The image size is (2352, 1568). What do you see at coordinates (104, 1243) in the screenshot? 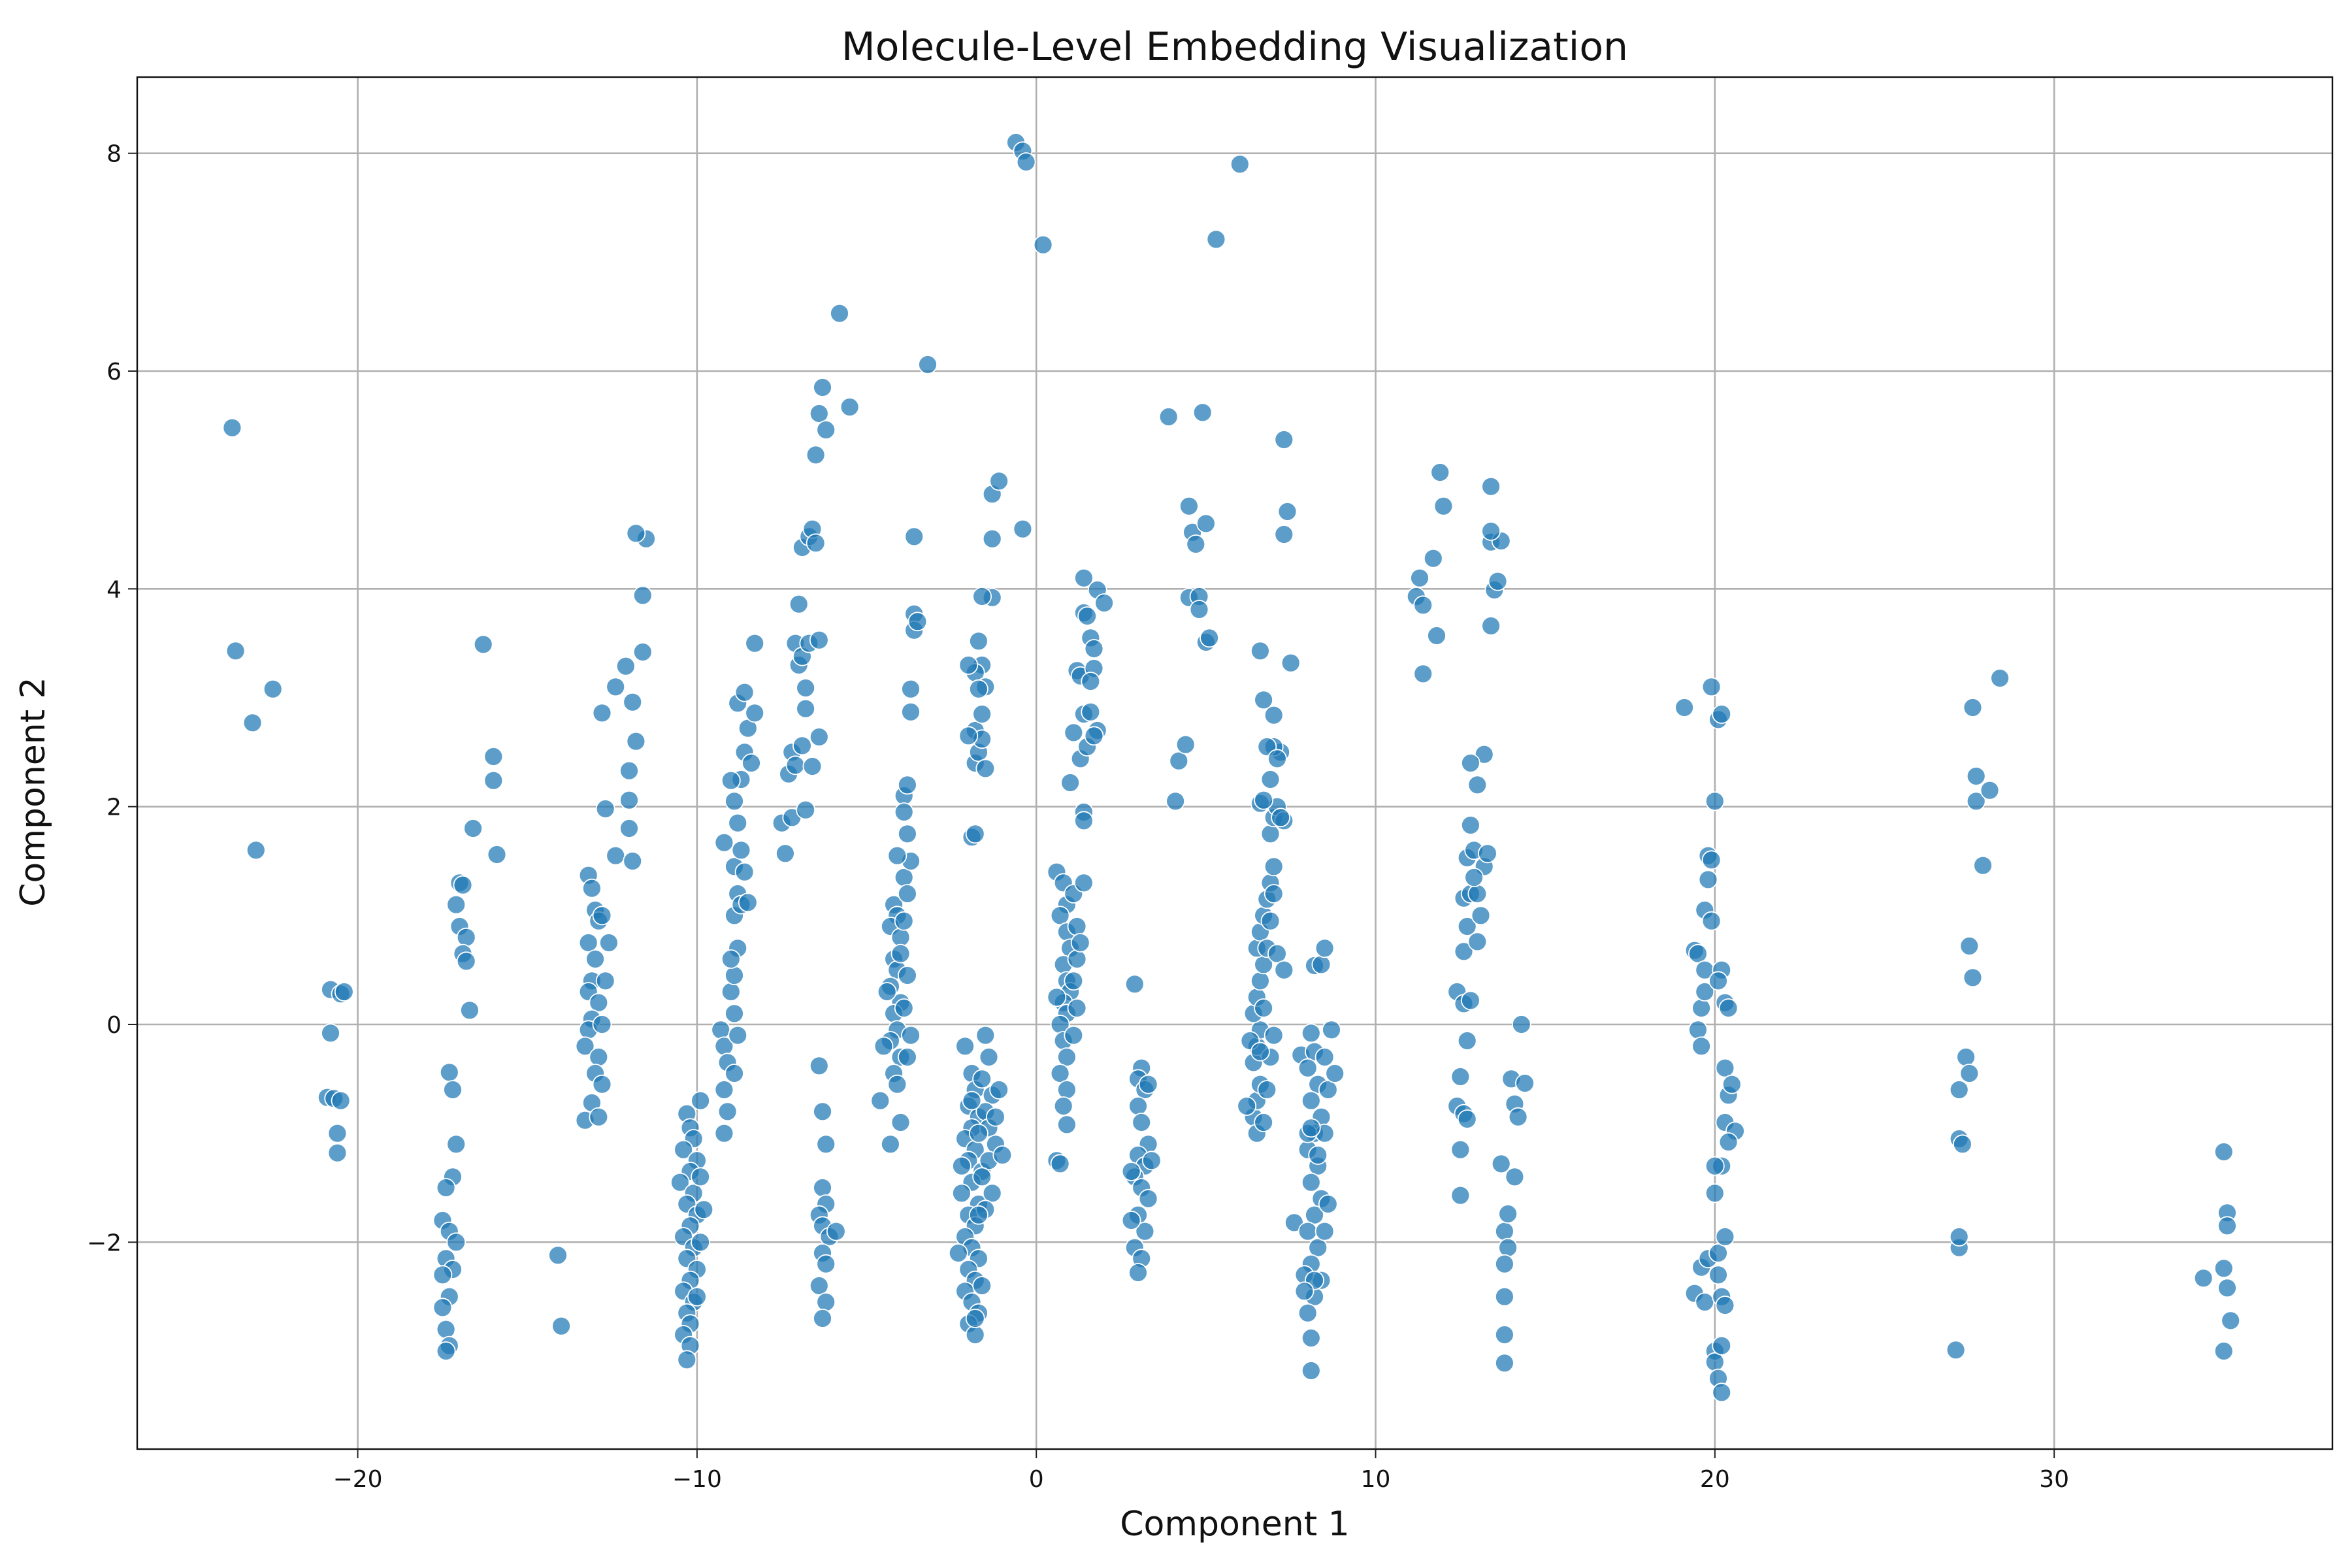
I see `y-tick-label: −2` at bounding box center [104, 1243].